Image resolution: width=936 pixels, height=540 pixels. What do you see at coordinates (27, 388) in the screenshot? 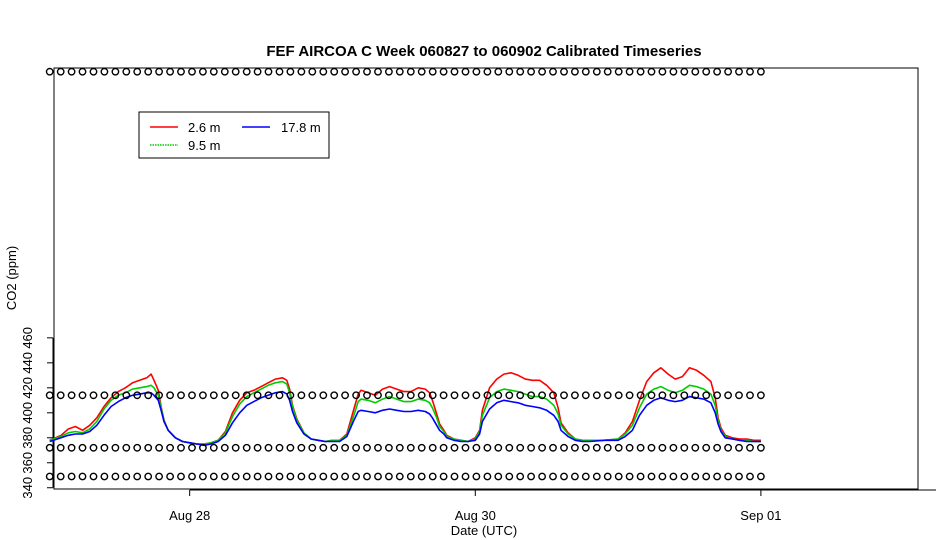
I see `y-tick-label-420: 420` at bounding box center [27, 388].